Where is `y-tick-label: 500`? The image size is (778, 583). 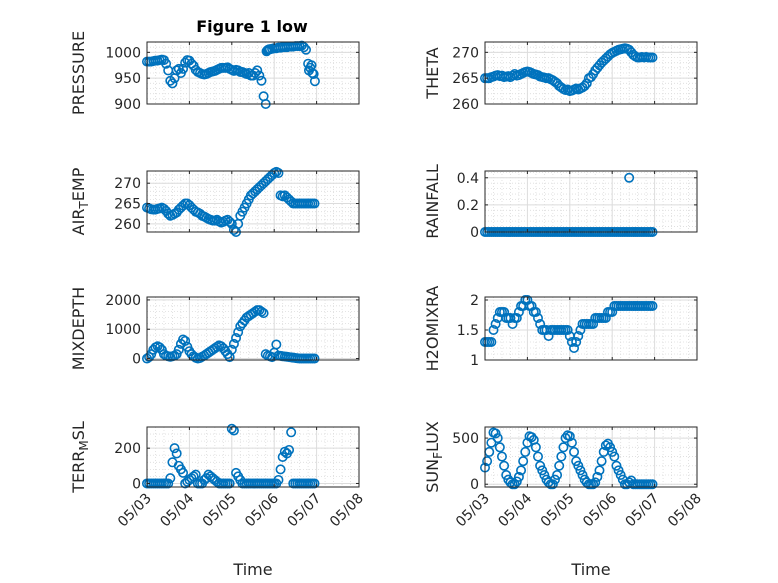 y-tick-label: 500 is located at coordinates (465, 439).